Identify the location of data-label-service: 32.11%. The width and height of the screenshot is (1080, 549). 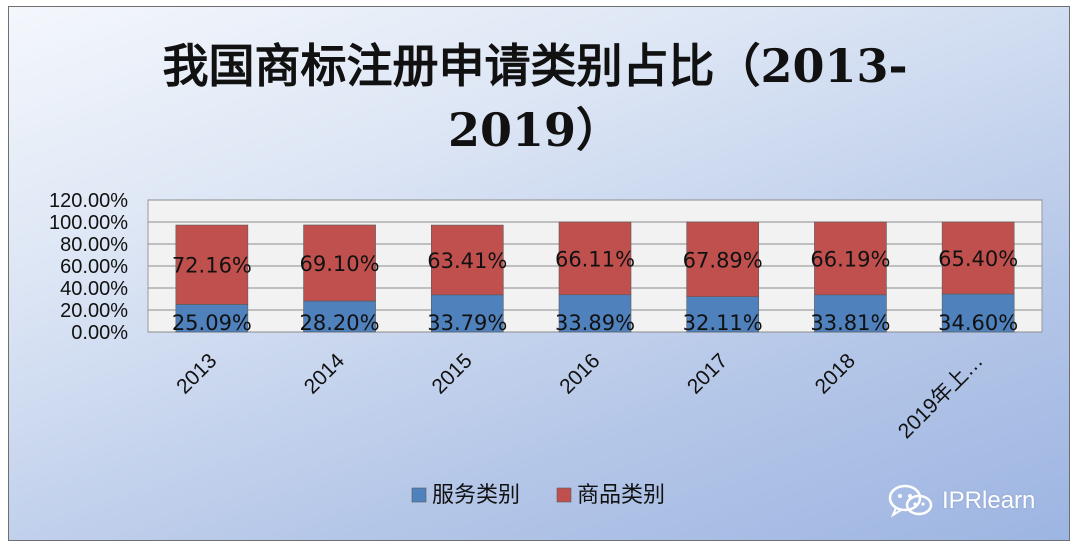
(723, 323).